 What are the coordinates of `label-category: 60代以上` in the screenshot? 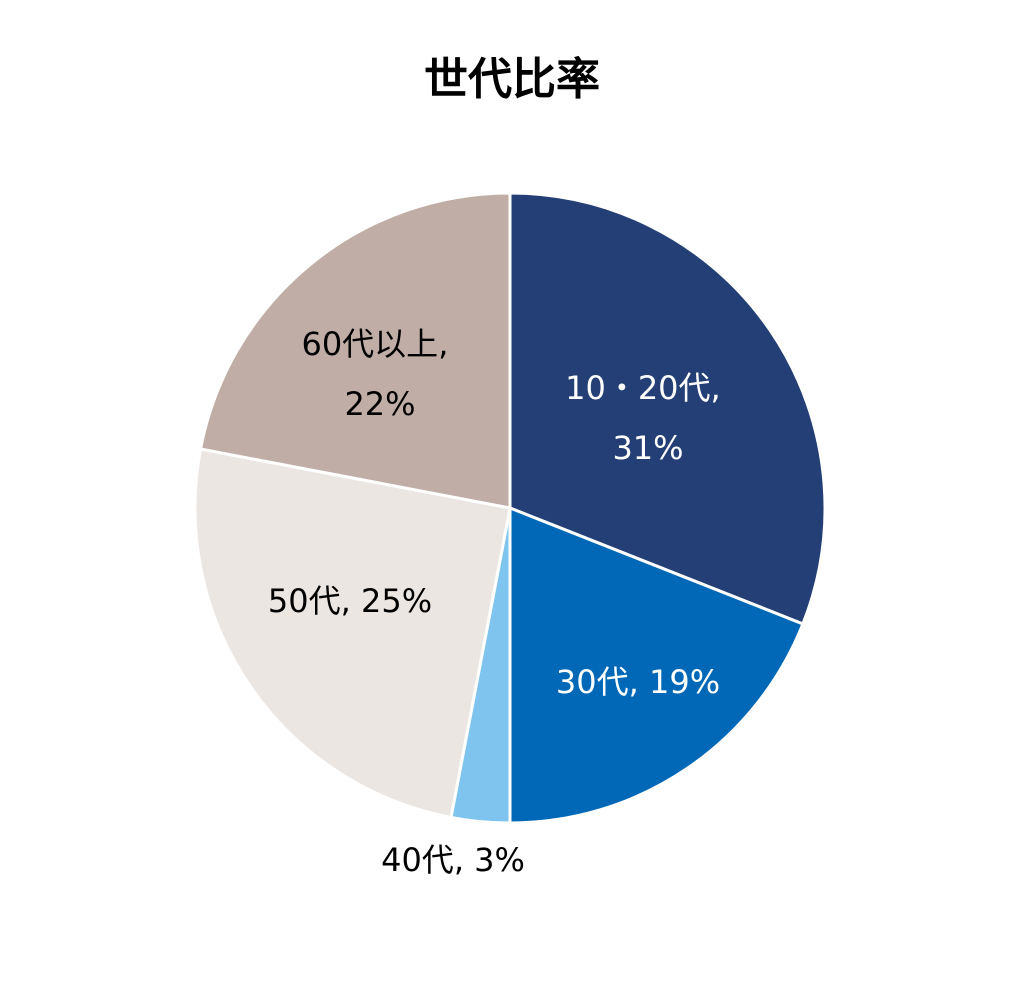 It's located at (369, 344).